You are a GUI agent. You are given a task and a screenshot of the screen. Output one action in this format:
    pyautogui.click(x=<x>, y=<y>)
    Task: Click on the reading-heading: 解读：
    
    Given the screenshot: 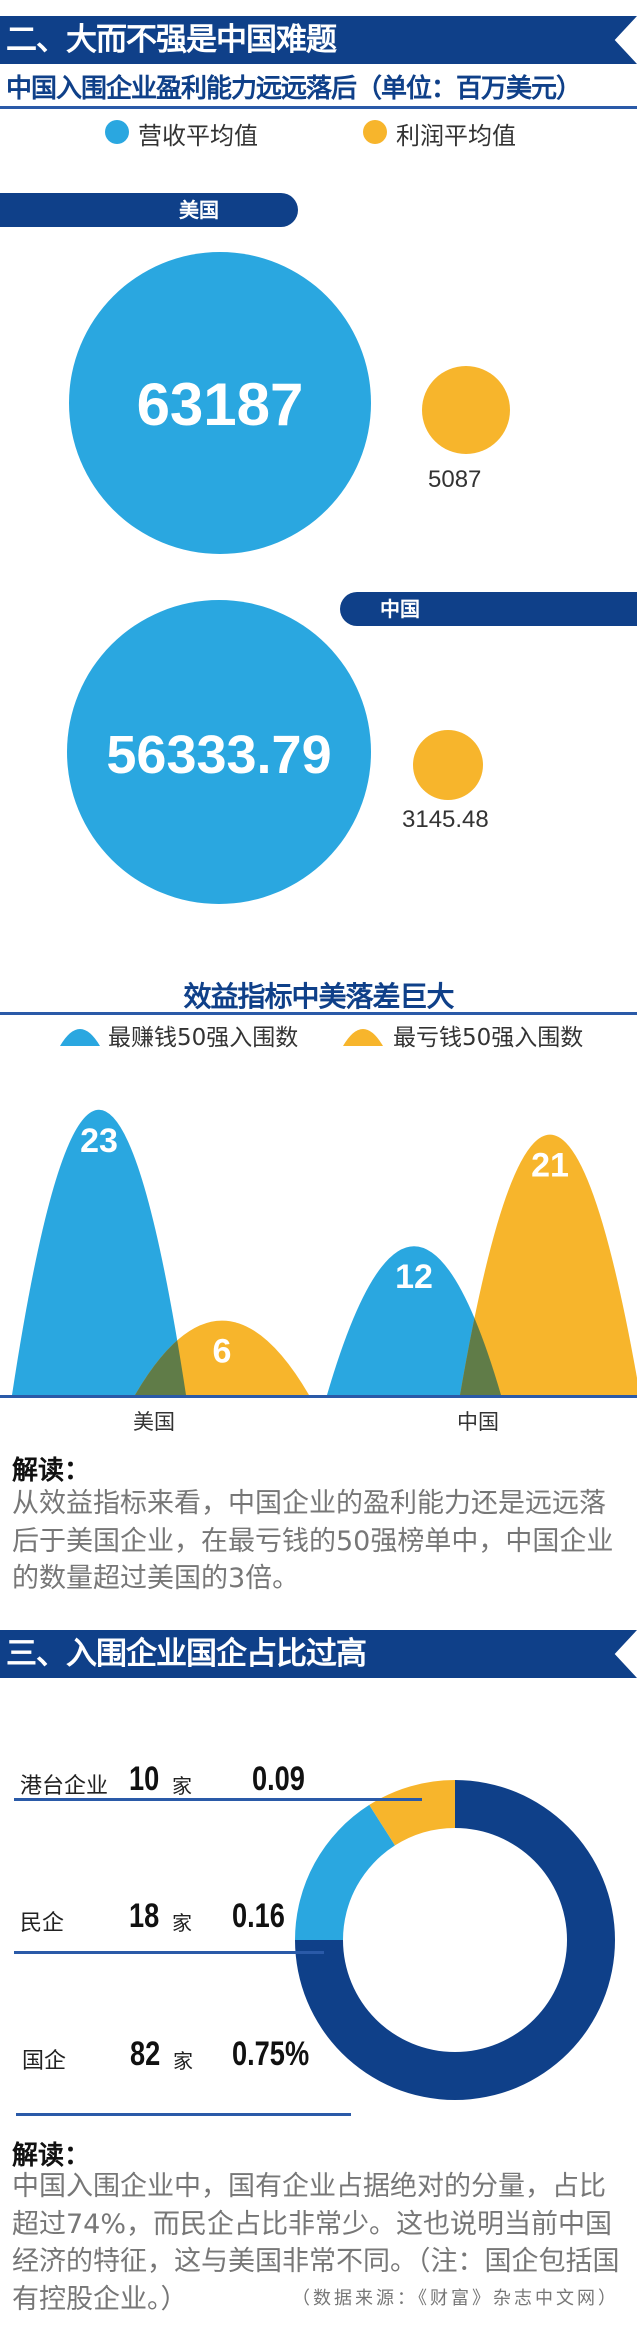 What is the action you would take?
    pyautogui.click(x=51, y=1471)
    